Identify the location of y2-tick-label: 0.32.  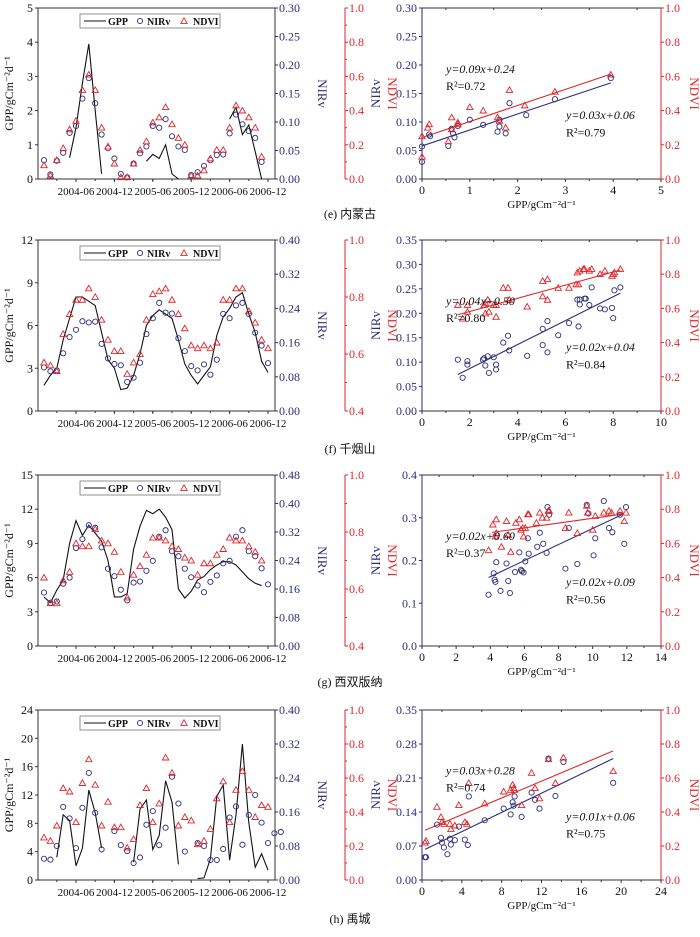
(289, 274).